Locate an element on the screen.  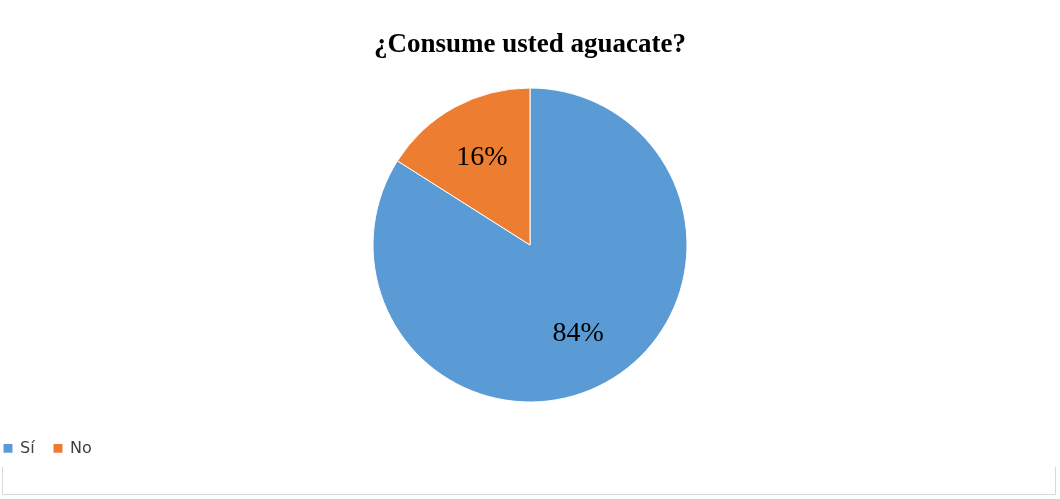
legend-label: Sí is located at coordinates (28, 448).